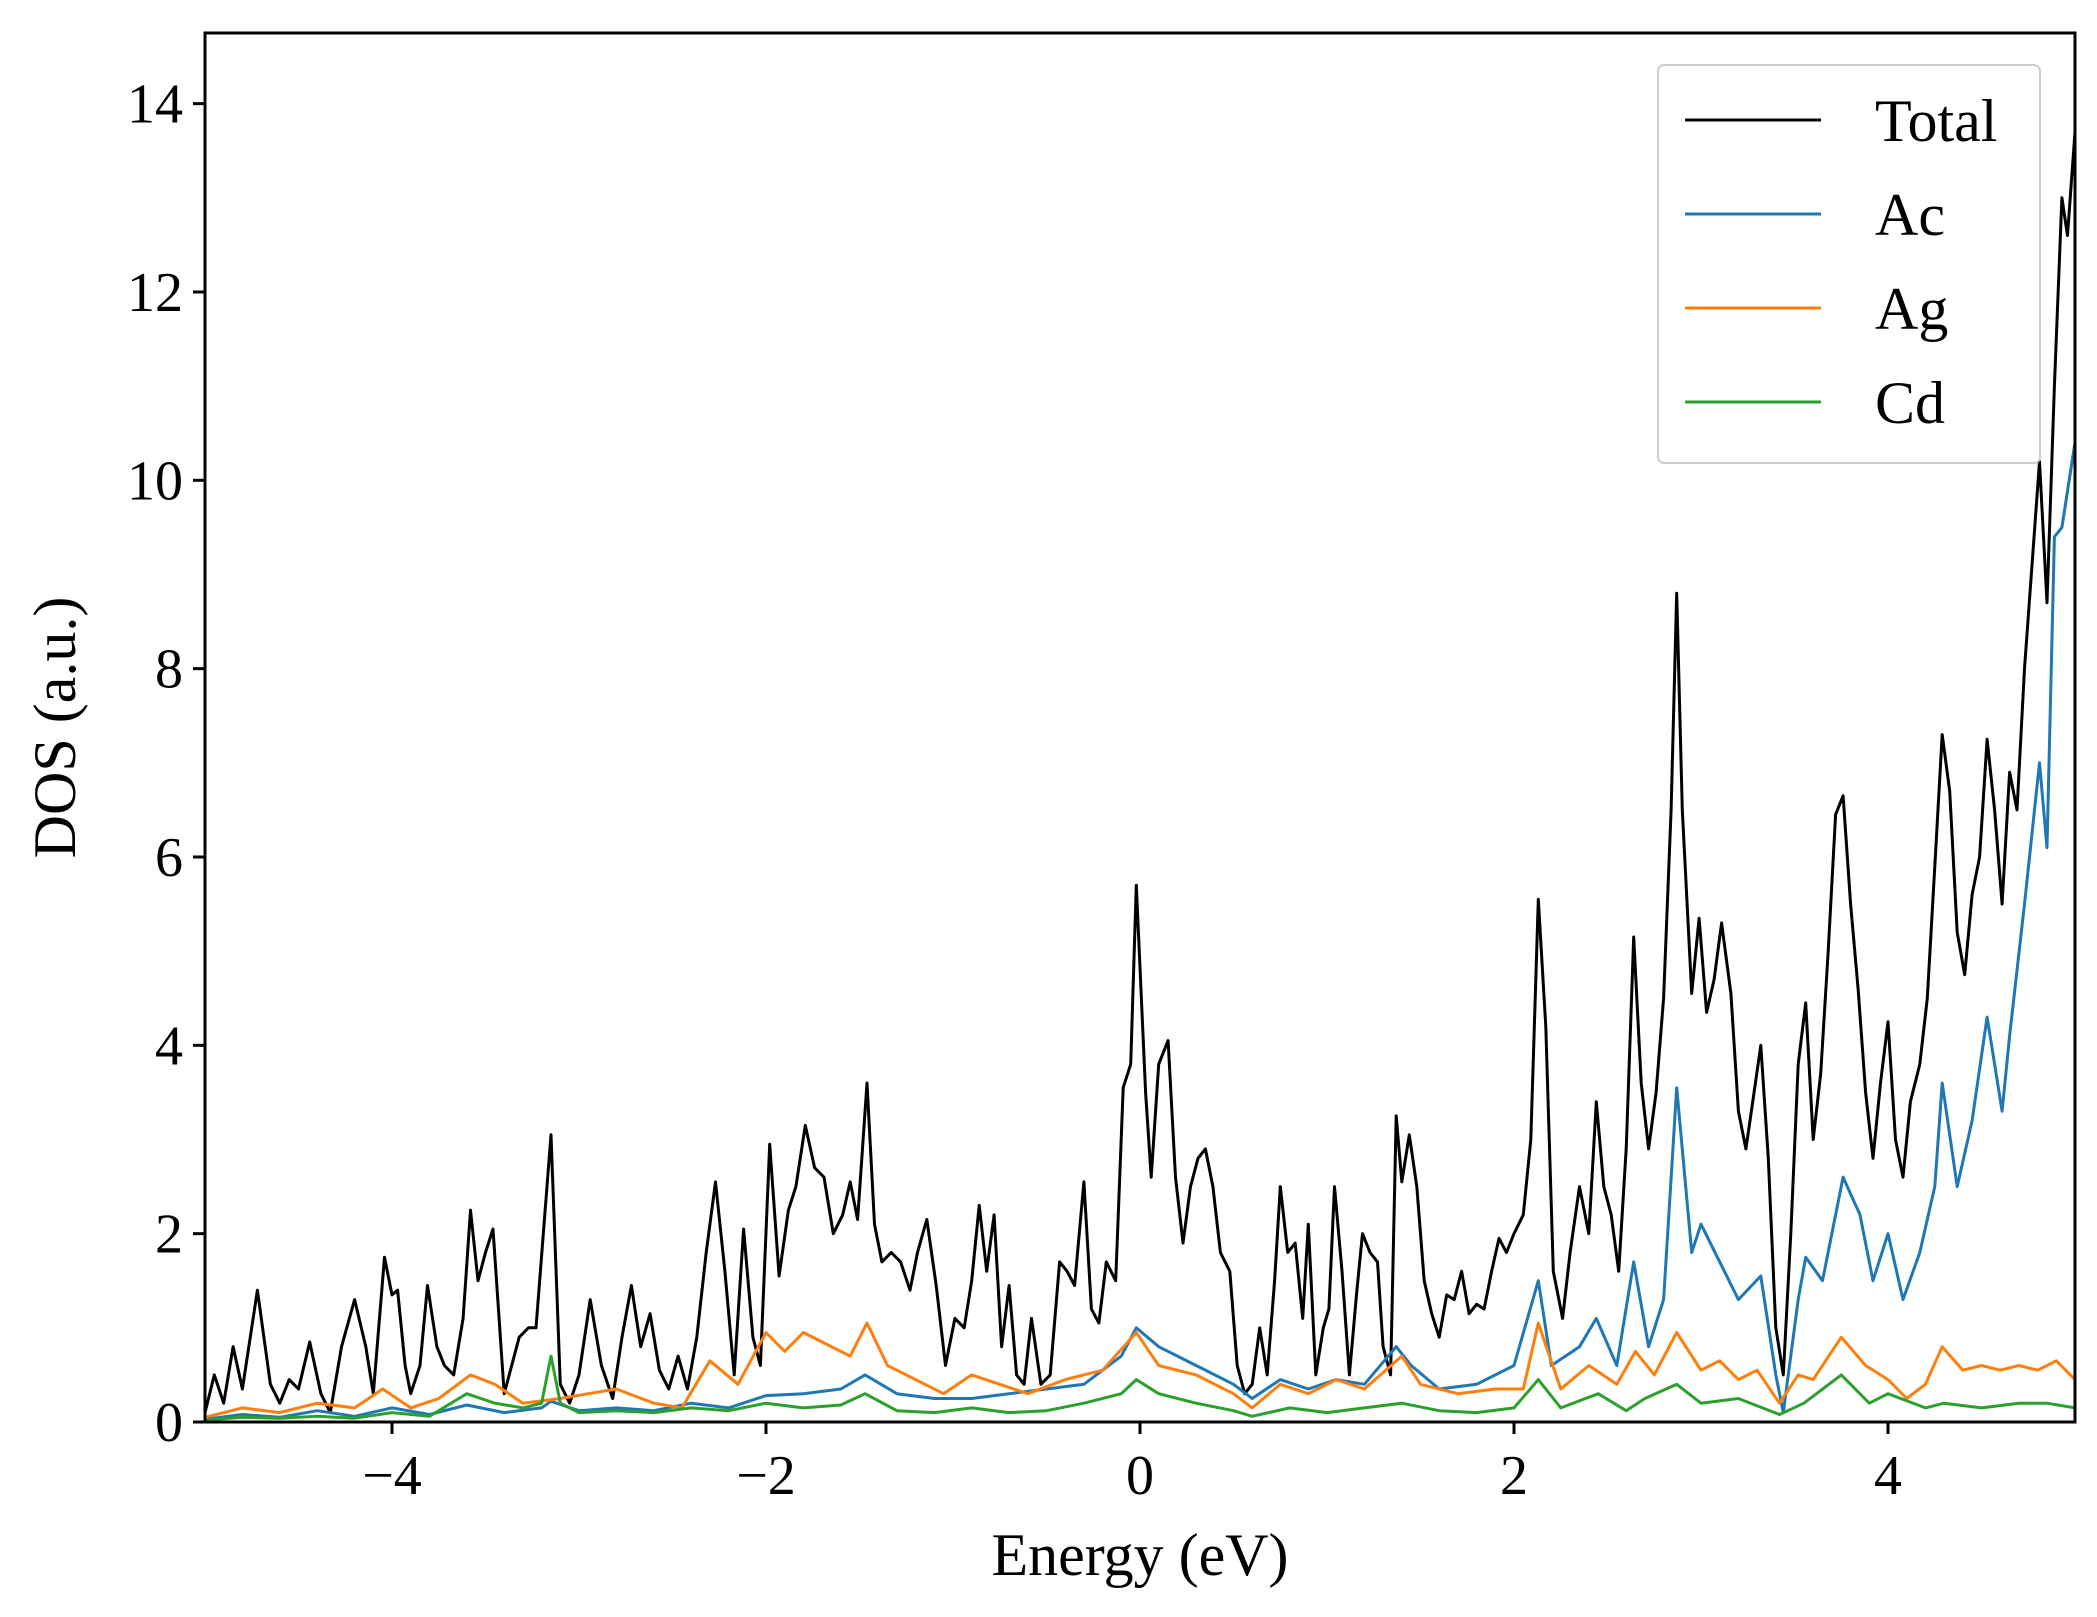  Describe the element at coordinates (55, 728) in the screenshot. I see `y-axis-label: DOS (a.u.)` at that location.